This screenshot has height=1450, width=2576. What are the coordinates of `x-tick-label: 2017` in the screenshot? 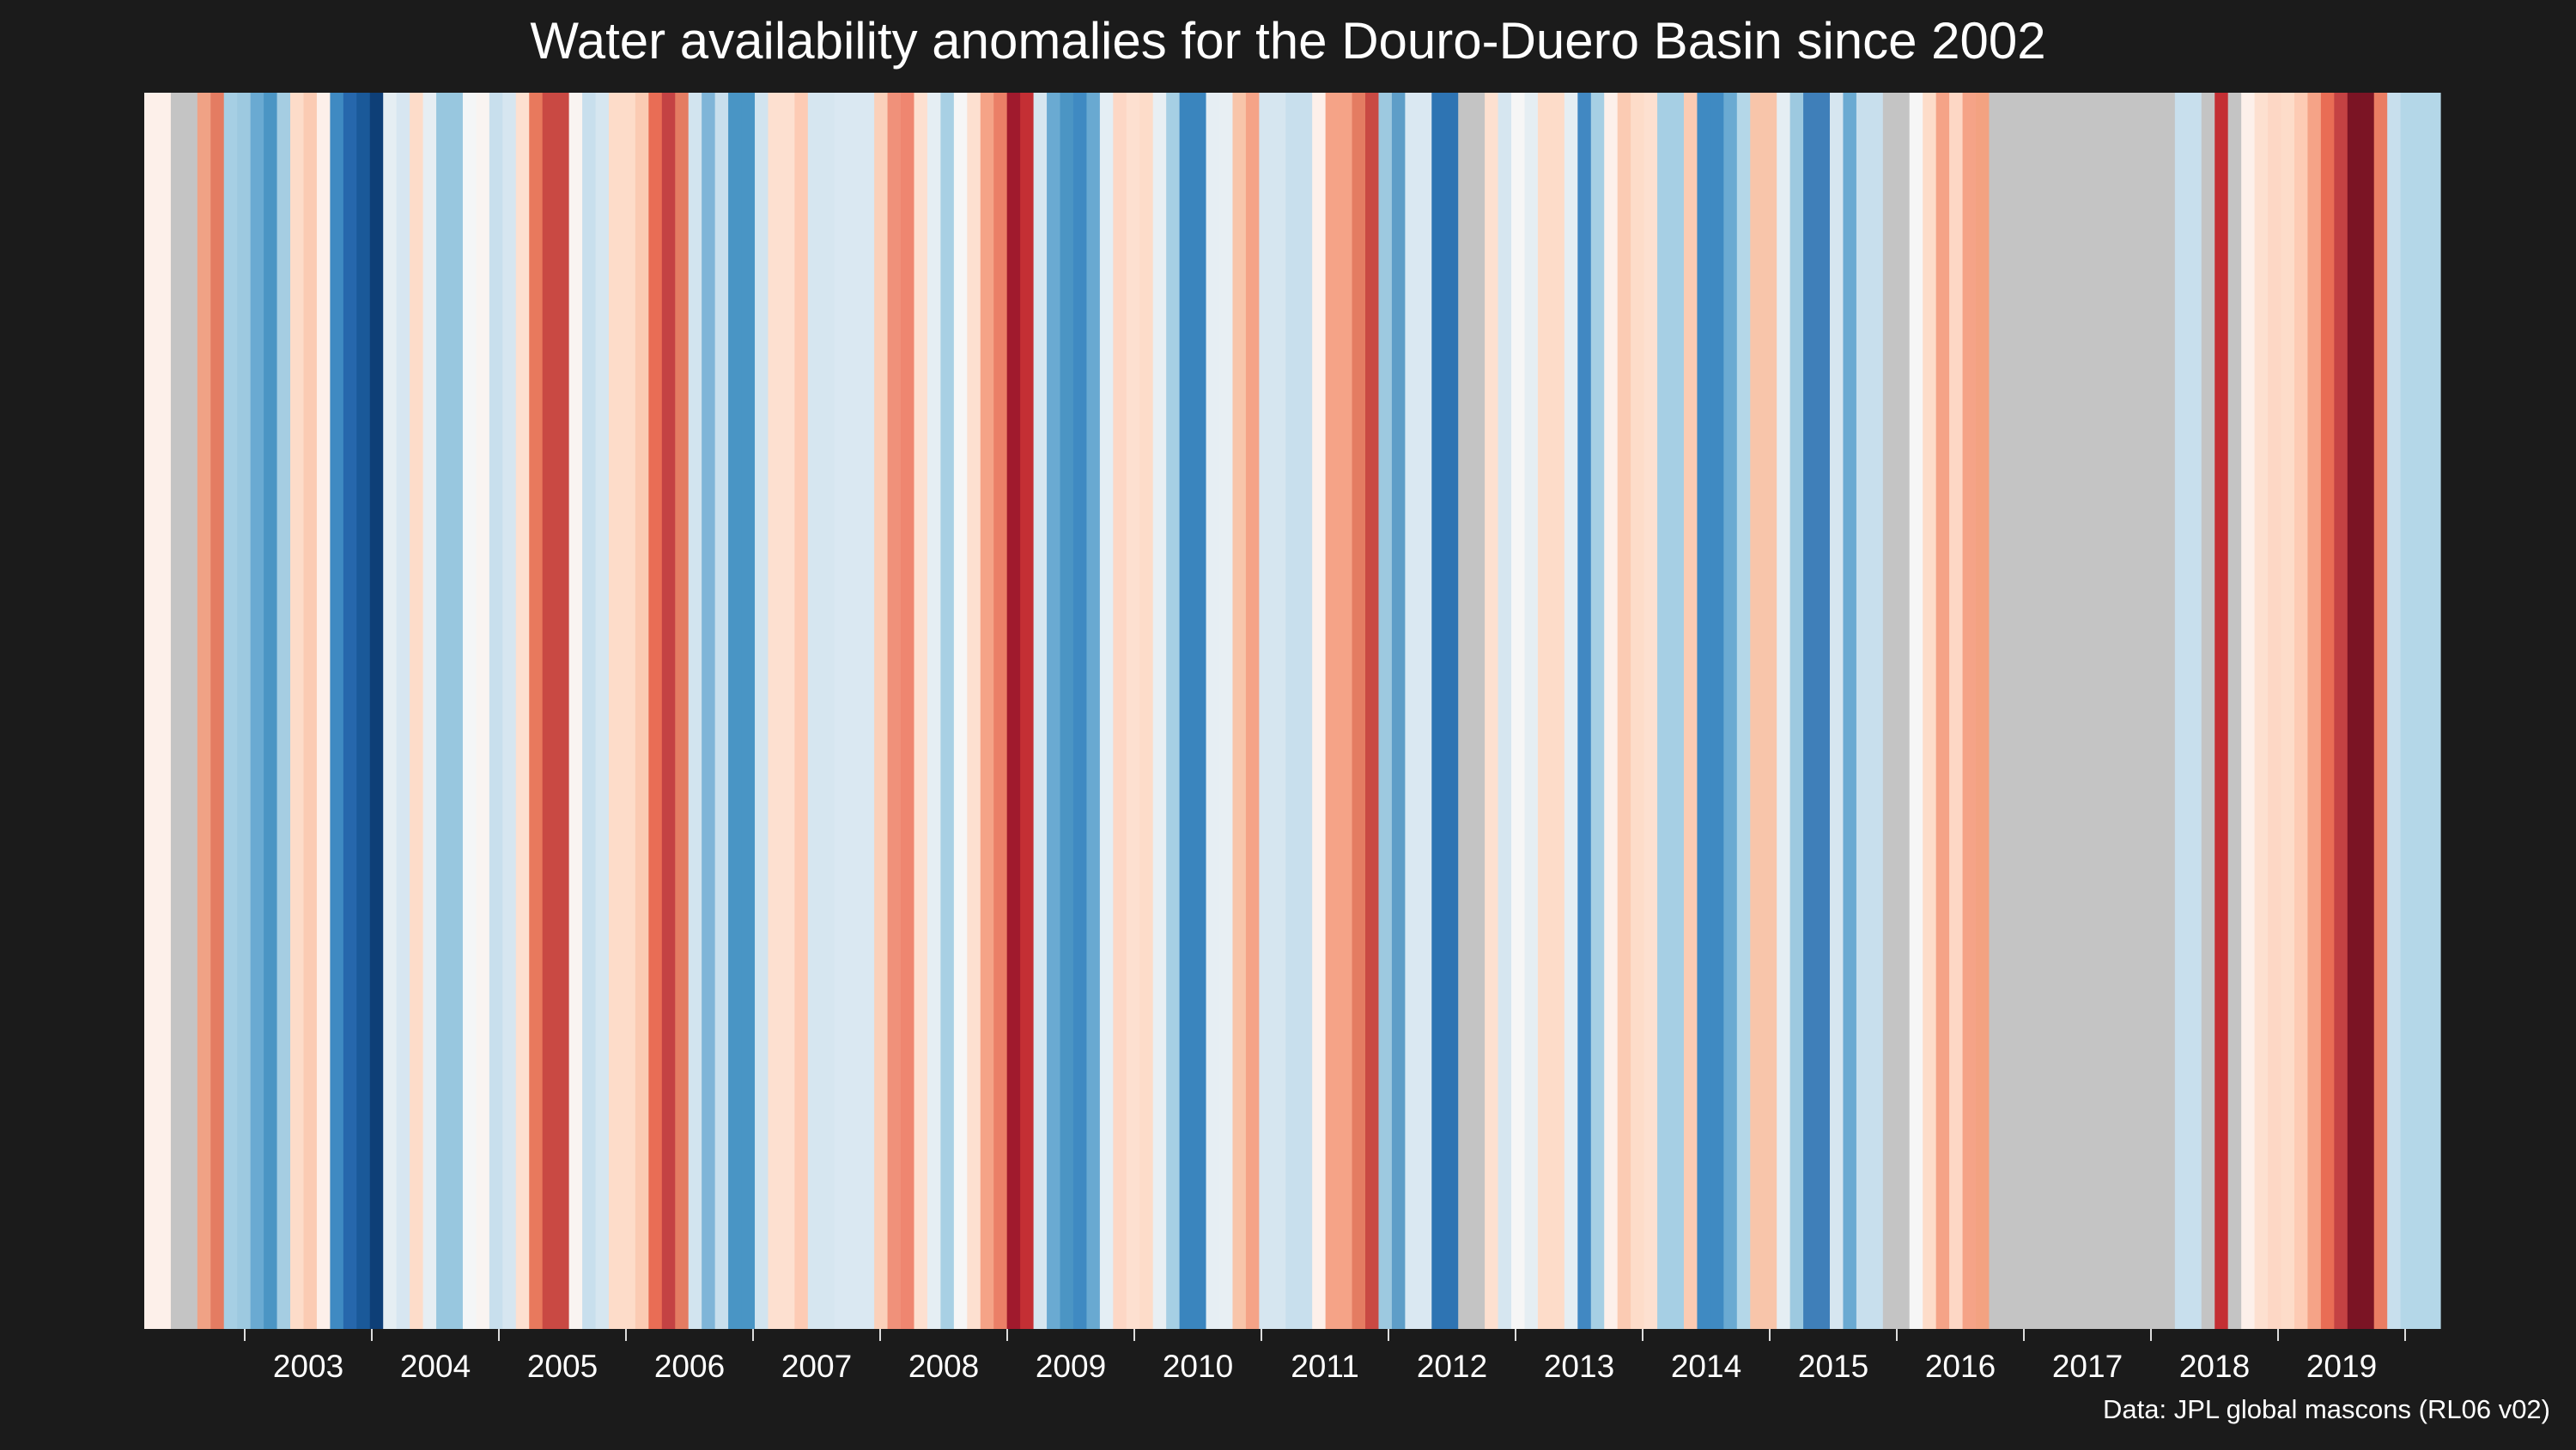 It's located at (2087, 1366).